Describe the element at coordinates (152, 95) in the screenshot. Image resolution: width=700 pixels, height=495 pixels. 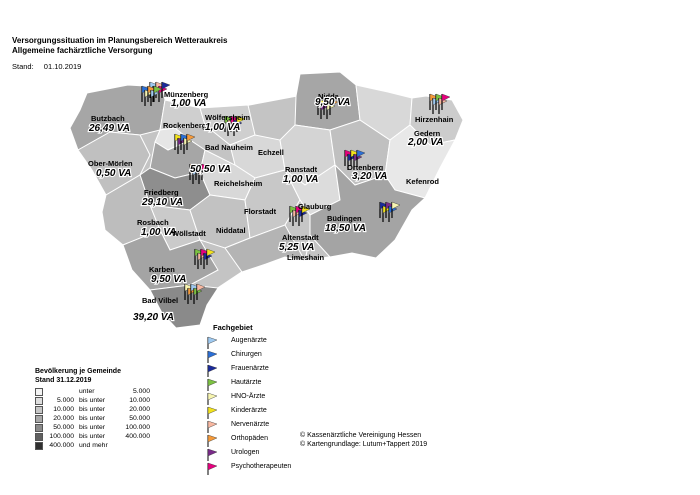
I see `flag-cluster-butzbach` at that location.